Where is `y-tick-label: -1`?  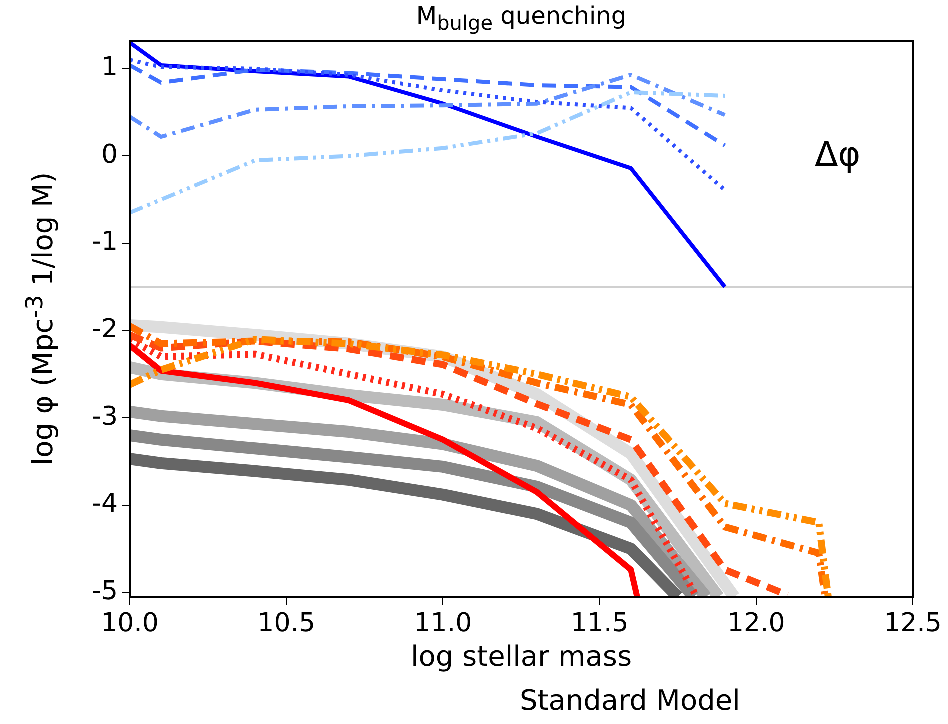 y-tick-label: -1 is located at coordinates (105, 242).